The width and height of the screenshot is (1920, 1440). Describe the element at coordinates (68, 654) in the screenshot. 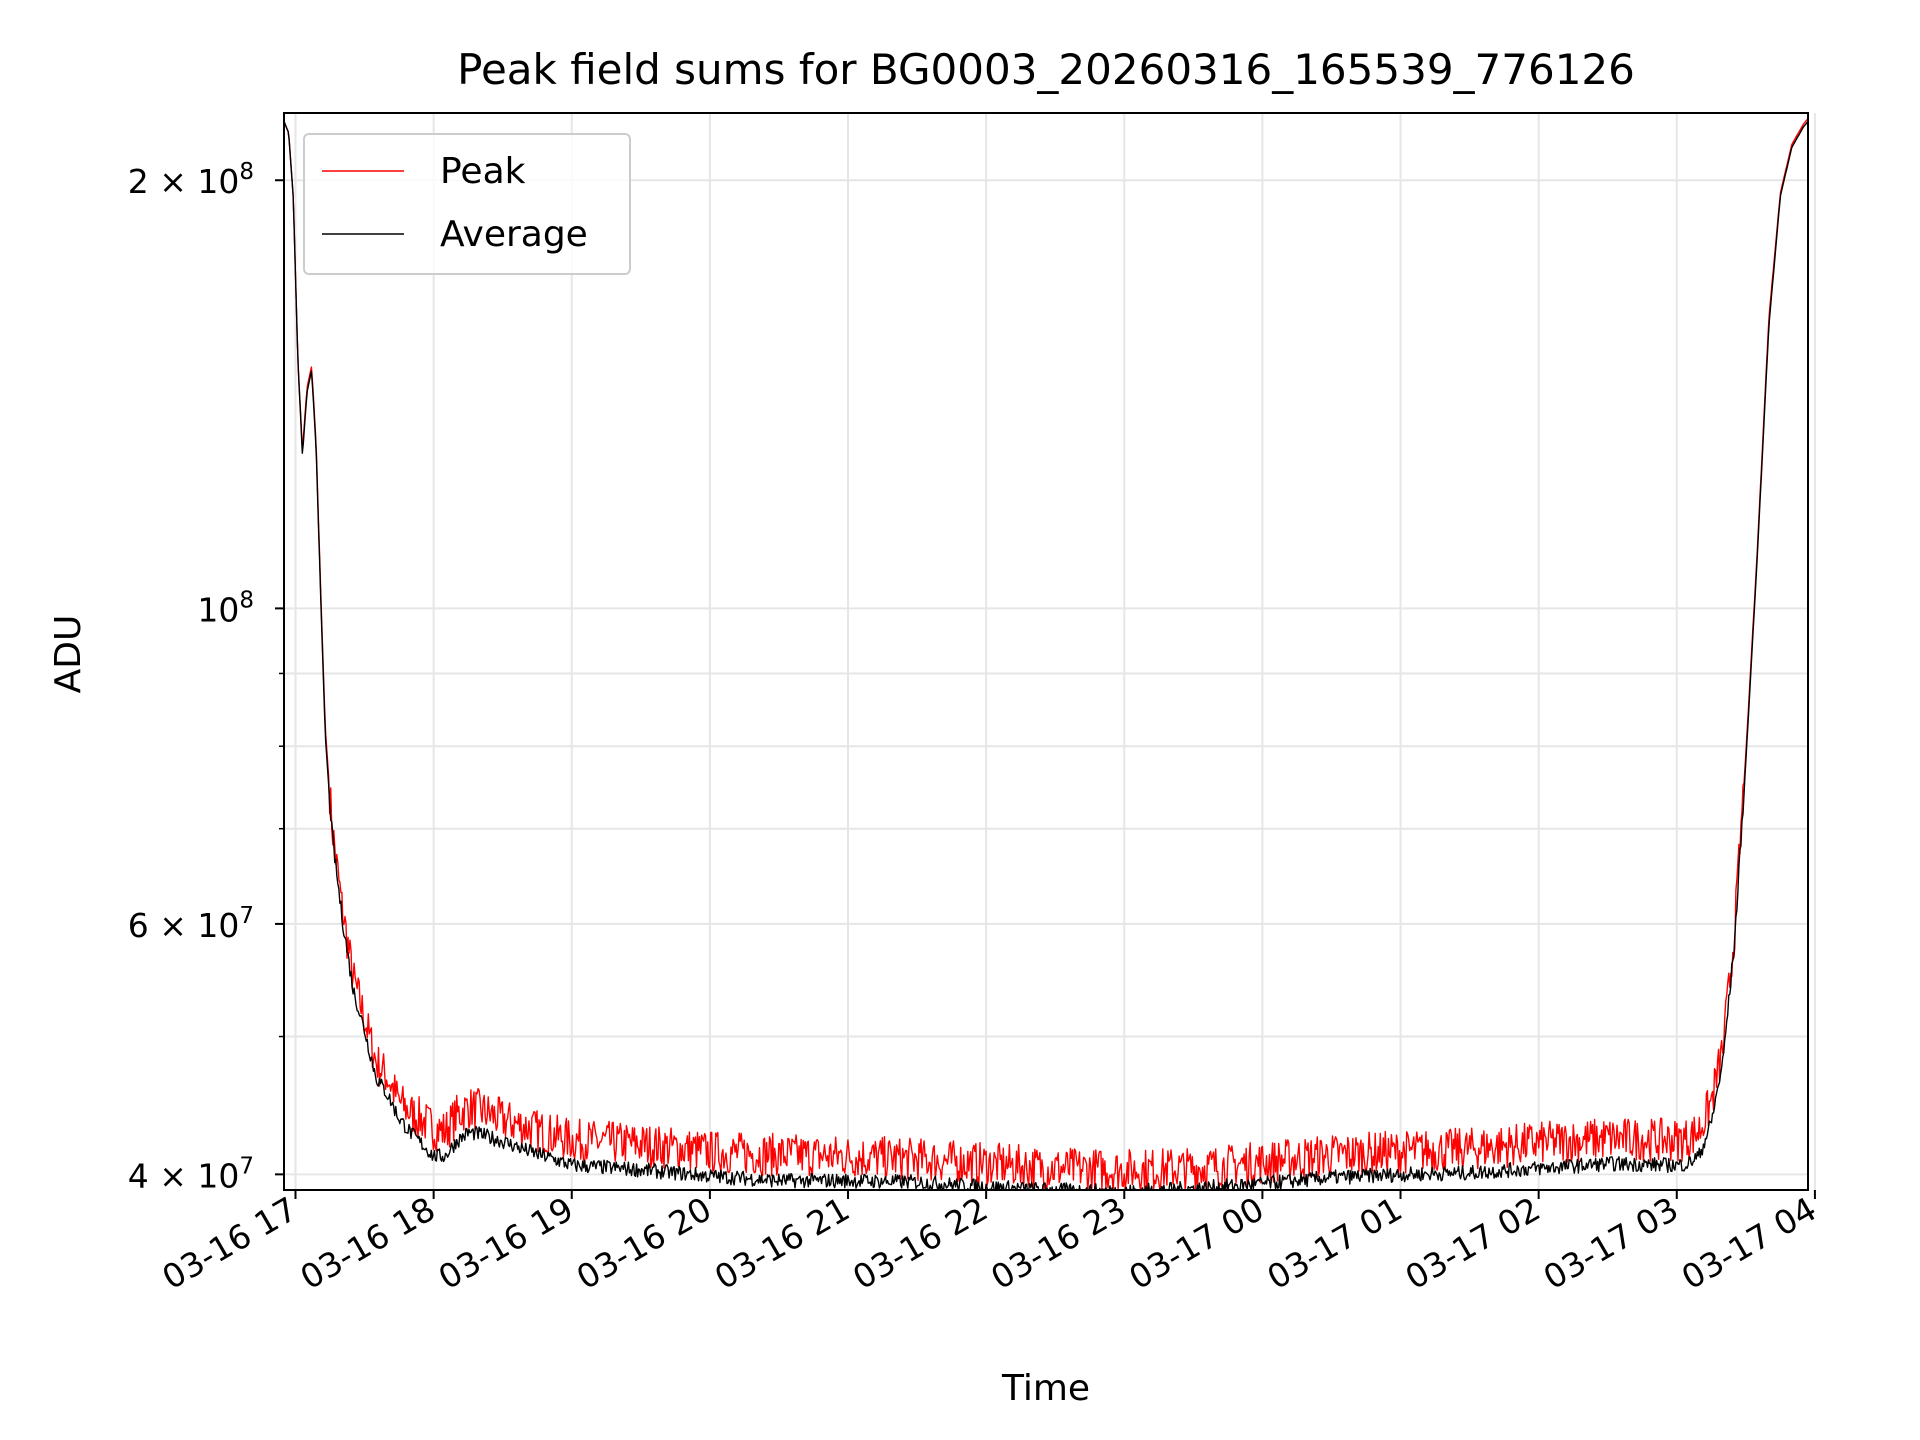

I see `y-axis-label: ADU` at that location.